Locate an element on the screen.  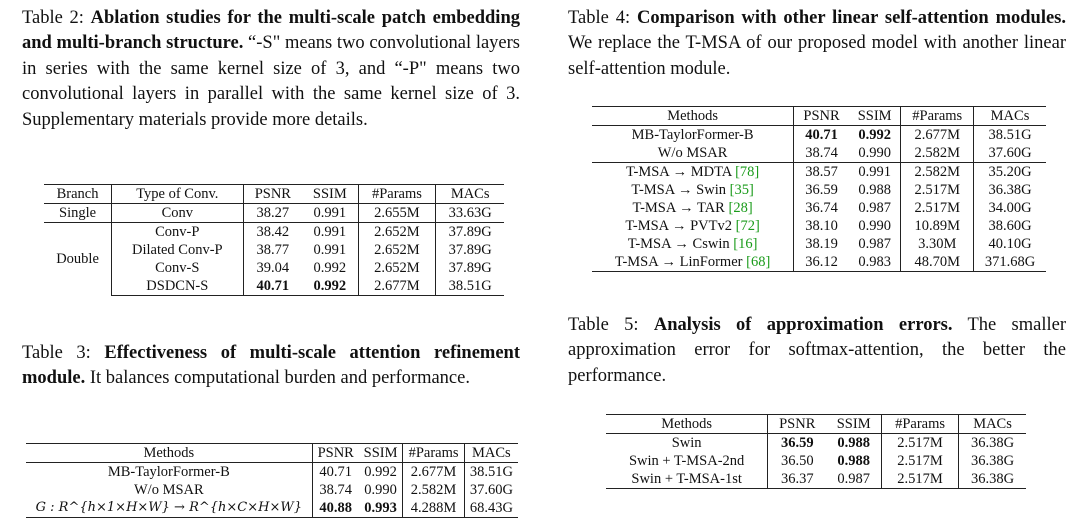
table4-method: T-MSA → MDTA [78] is located at coordinates (693, 171).